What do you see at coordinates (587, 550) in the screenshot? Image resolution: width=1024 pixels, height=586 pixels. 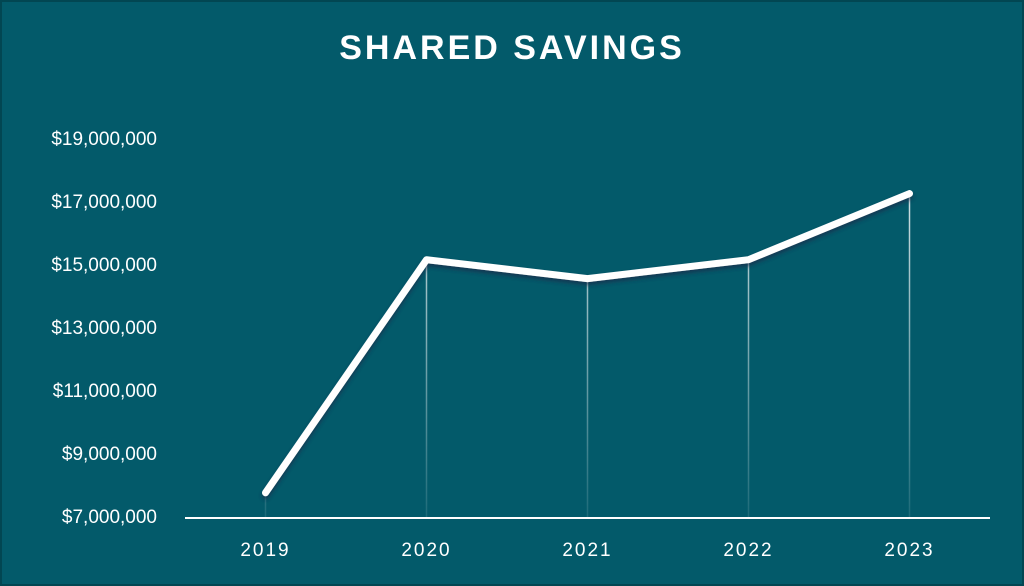 I see `x-tick-label: 2021` at bounding box center [587, 550].